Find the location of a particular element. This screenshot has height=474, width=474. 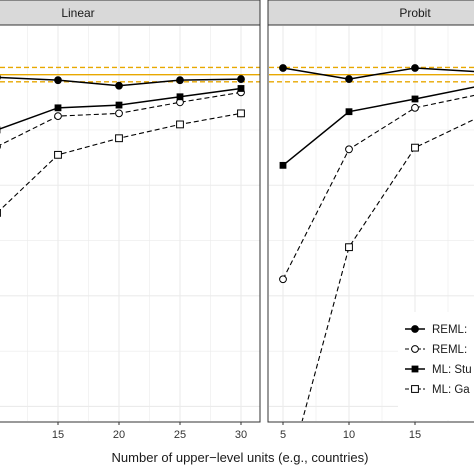

strip-probit-label: Probit is located at coordinates (415, 13).